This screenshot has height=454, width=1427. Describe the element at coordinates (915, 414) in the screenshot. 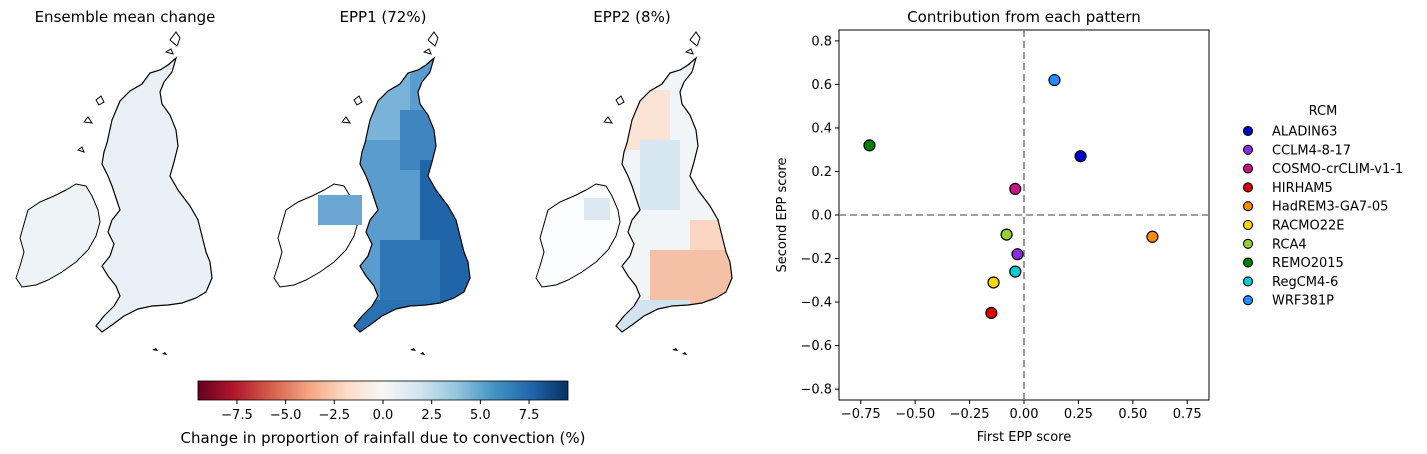

I see `x-tick-label: −0.50` at that location.